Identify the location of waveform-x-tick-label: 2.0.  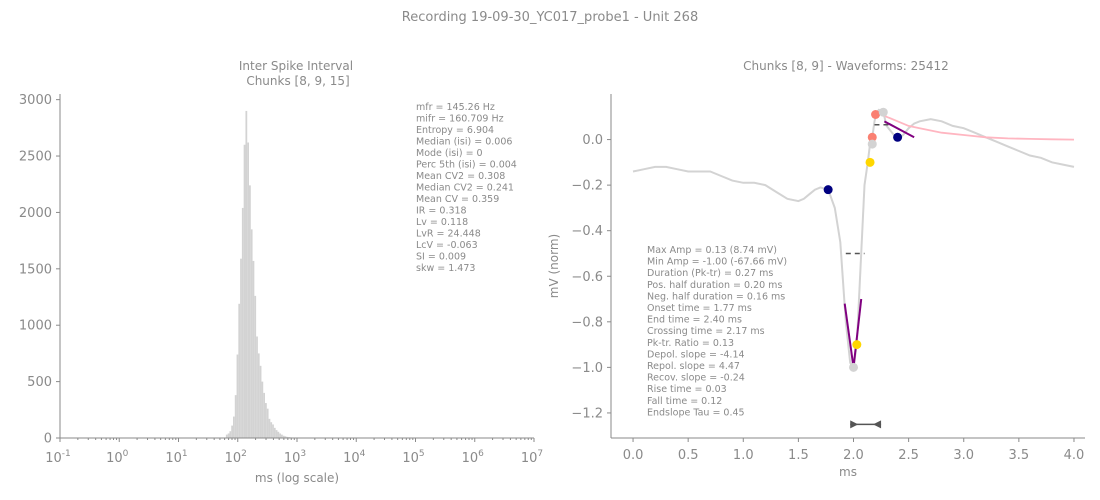
(853, 455).